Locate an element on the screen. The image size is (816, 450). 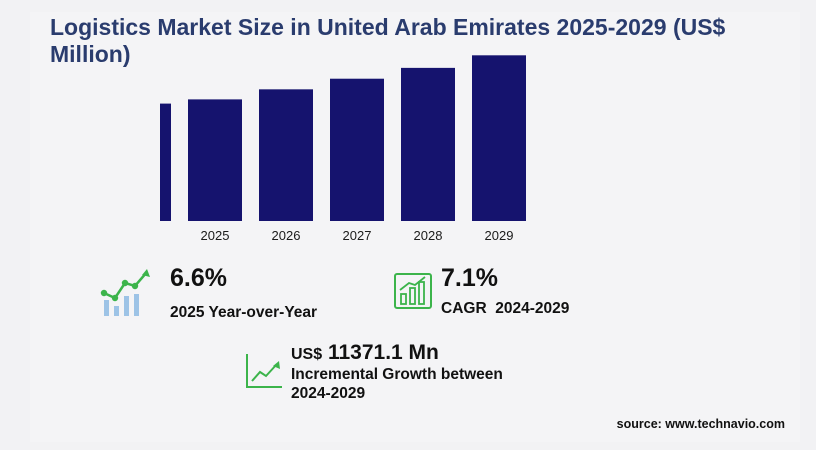
cagr-value: 7.1% is located at coordinates (469, 278).